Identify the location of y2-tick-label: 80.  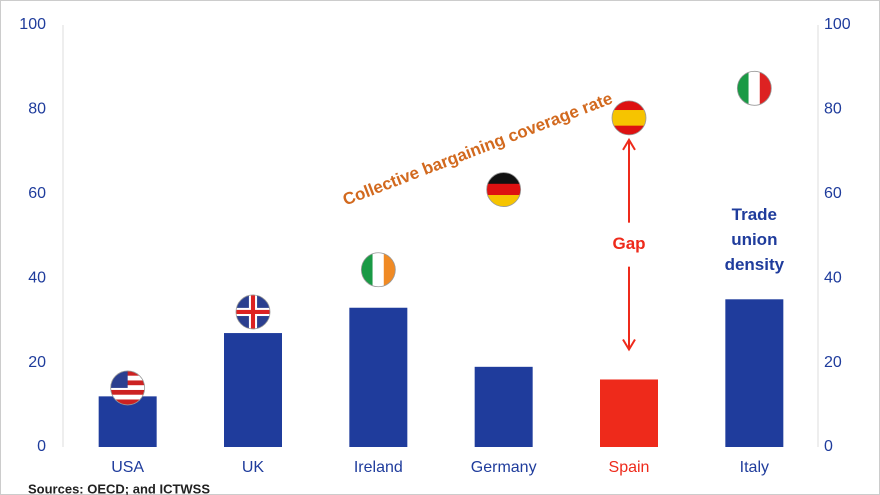
(833, 109).